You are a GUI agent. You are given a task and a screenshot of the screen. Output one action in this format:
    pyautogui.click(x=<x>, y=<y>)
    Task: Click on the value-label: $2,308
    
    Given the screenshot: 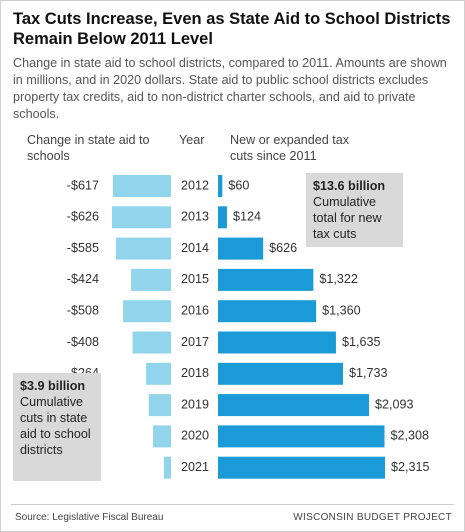 What is the action you would take?
    pyautogui.click(x=409, y=436)
    